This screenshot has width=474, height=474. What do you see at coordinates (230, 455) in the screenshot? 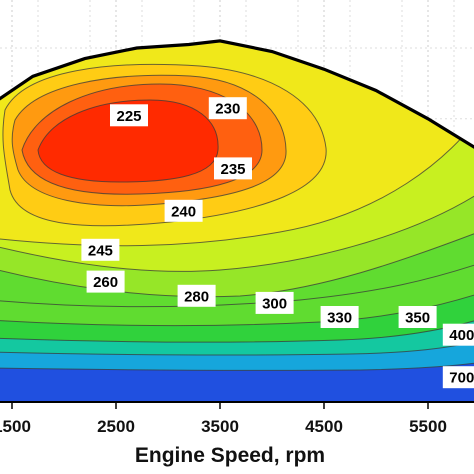
I see `x-axis-label: Engine Speed, rpm` at bounding box center [230, 455].